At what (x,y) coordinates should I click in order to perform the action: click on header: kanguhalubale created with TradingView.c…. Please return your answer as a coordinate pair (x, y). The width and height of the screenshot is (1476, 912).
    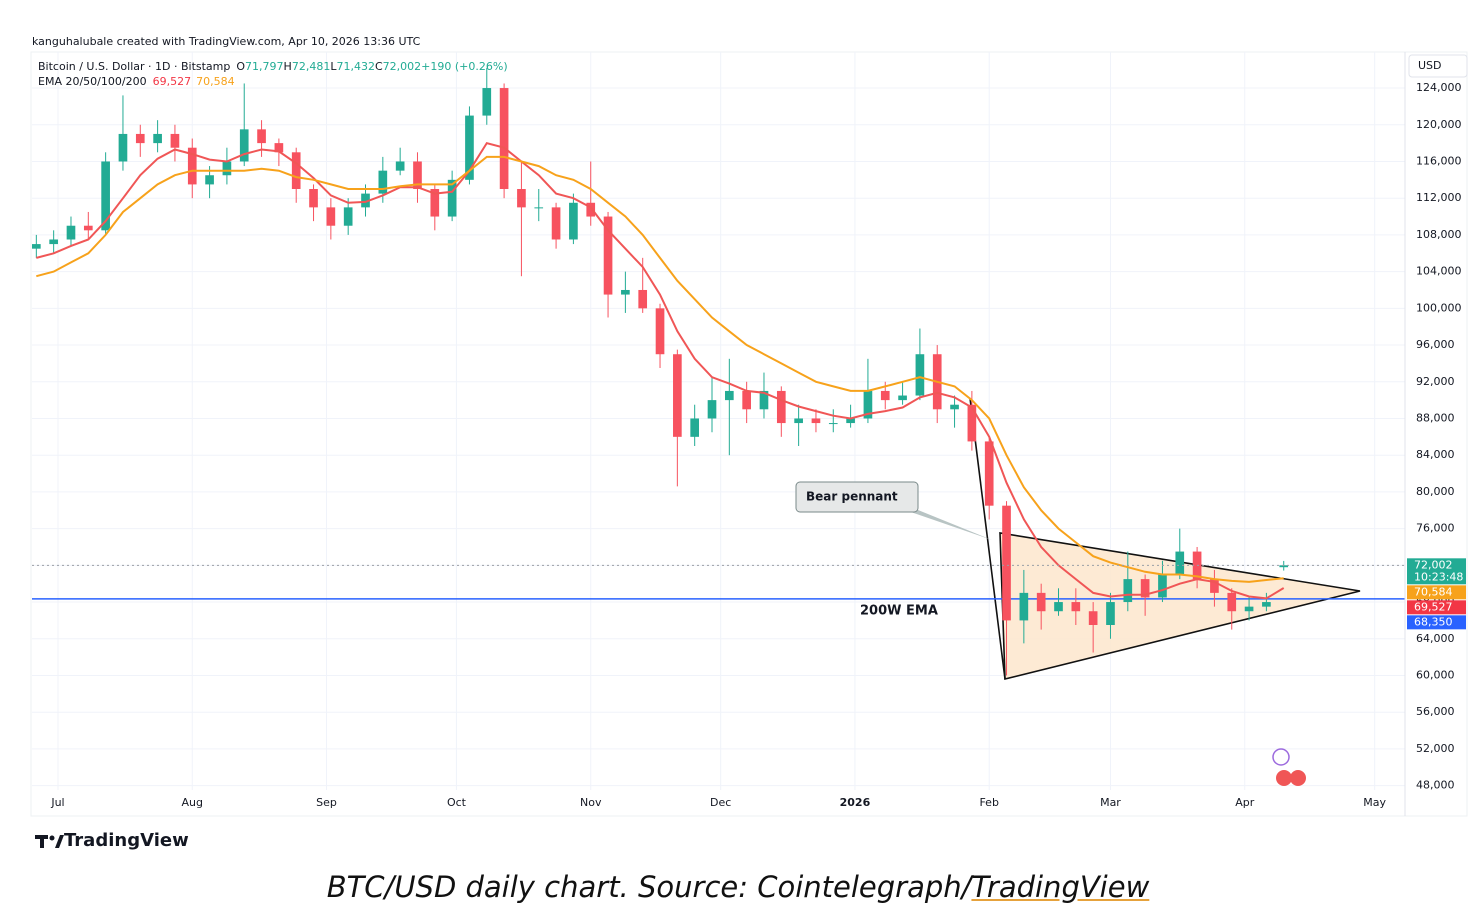
    Looking at the image, I should click on (226, 41).